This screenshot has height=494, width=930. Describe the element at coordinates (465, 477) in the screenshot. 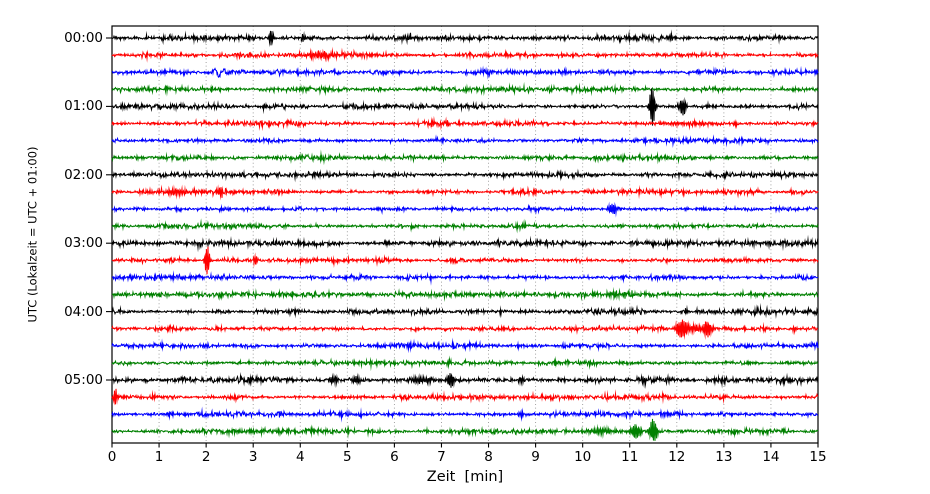

I see `x-axis-label: Zeit [min]` at that location.